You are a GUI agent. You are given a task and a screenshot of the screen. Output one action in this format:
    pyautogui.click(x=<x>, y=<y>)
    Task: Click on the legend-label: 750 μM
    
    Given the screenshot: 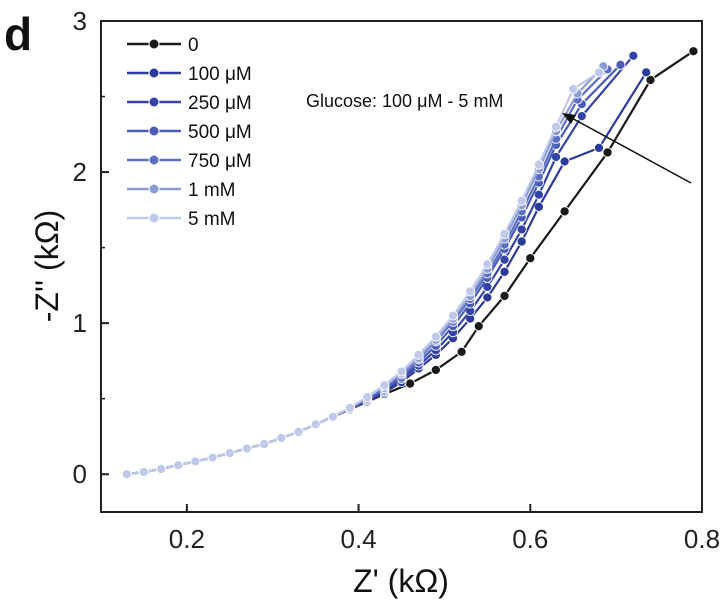 What is the action you would take?
    pyautogui.click(x=220, y=161)
    